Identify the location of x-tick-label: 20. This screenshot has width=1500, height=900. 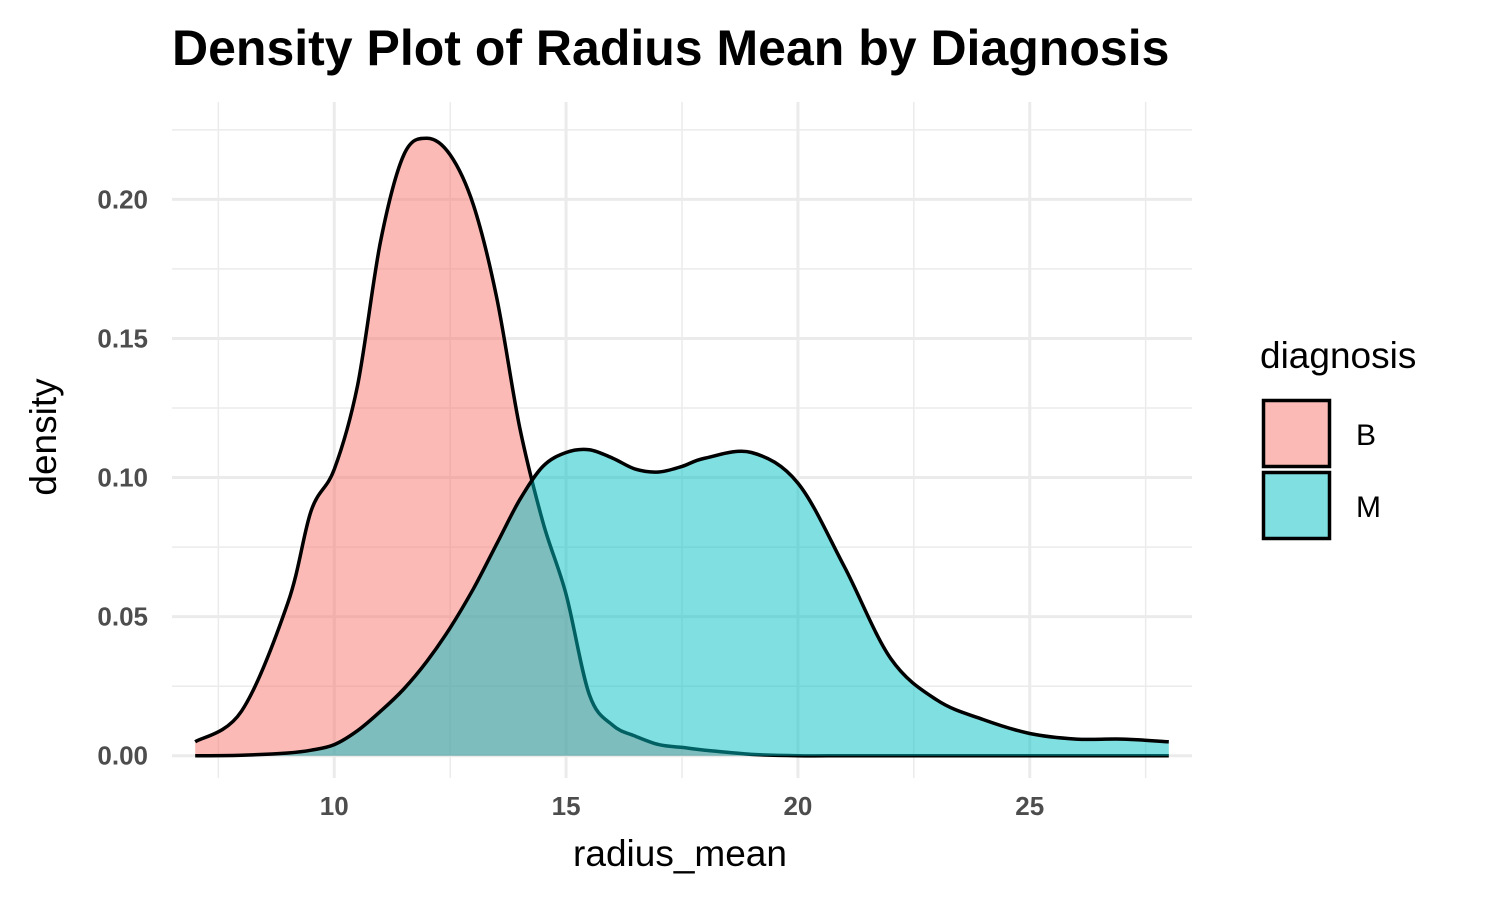
(797, 806).